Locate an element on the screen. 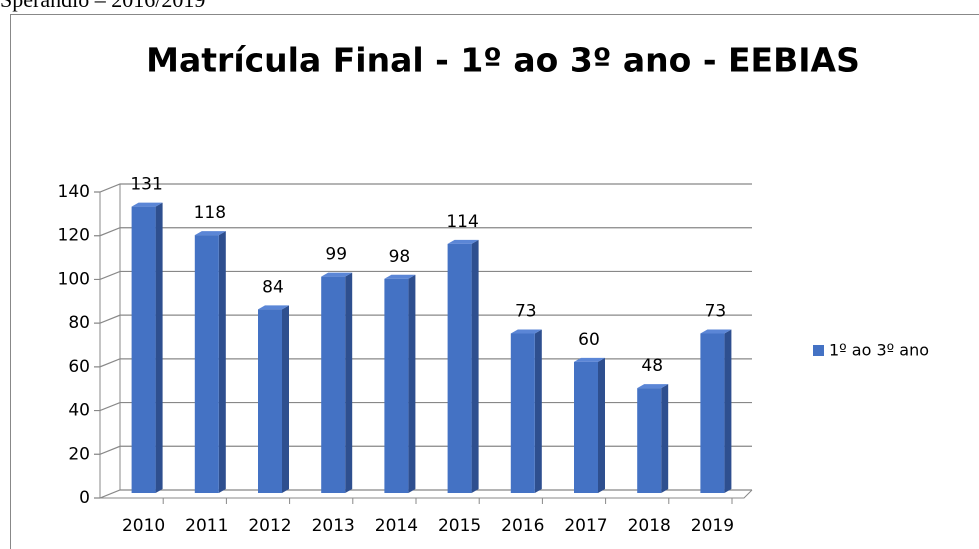  data-label: 99 is located at coordinates (336, 255).